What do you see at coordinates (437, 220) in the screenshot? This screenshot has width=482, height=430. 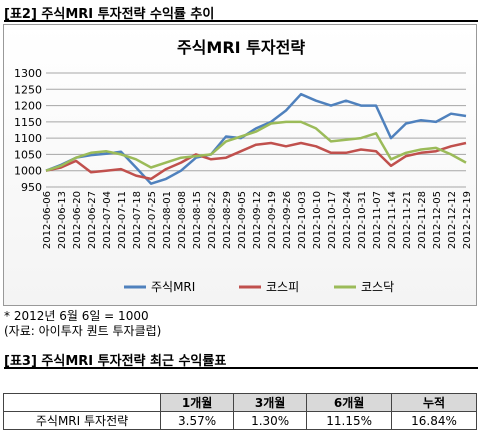 I see `x-tick-label: 2012-12-05` at bounding box center [437, 220].